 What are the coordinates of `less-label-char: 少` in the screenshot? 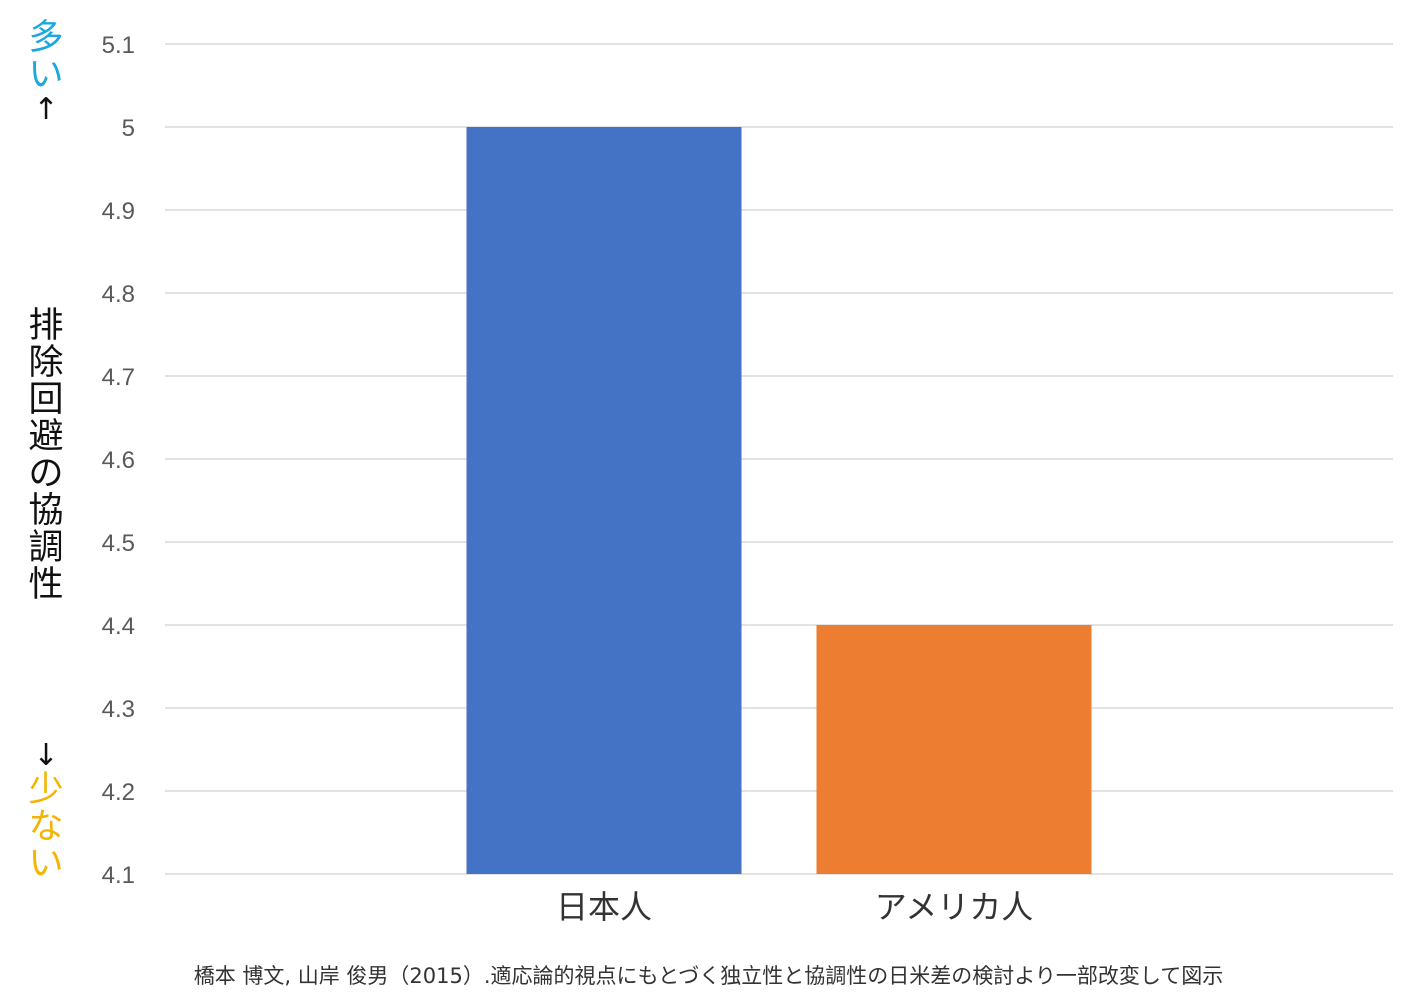 It's located at (46, 790).